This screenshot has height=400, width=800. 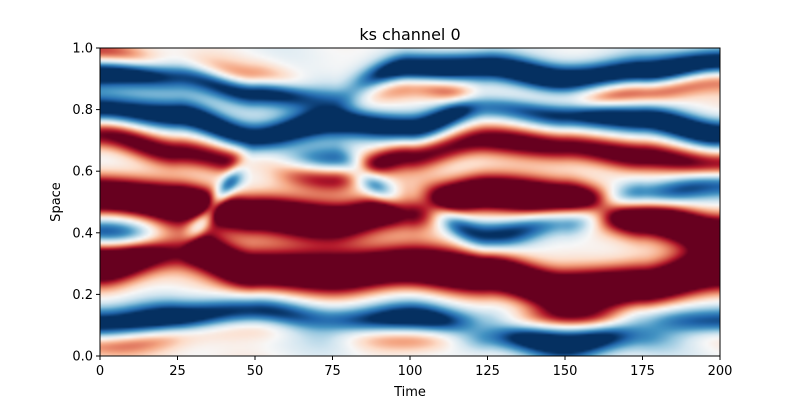 I want to click on chart-title: ks channel 0, so click(x=409, y=34).